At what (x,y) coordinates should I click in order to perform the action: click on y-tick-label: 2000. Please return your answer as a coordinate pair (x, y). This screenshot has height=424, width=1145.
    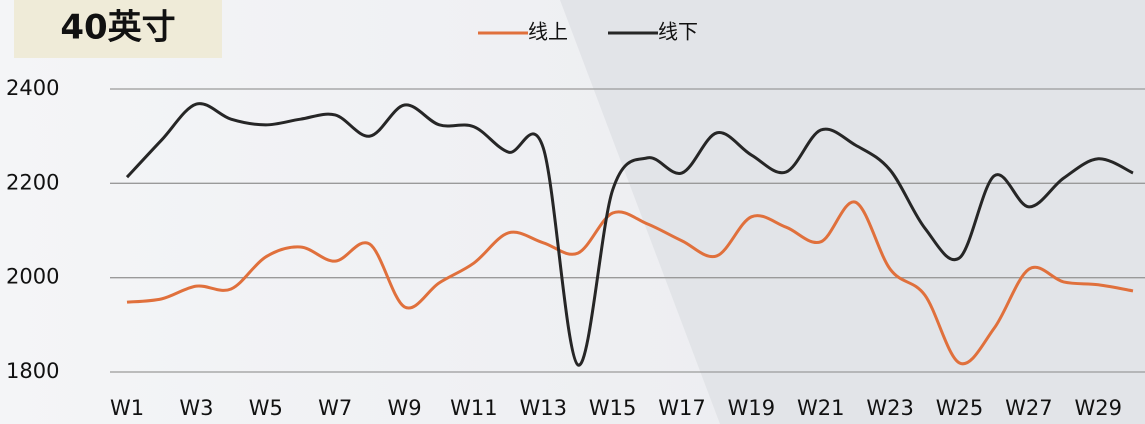
    Looking at the image, I should click on (32, 277).